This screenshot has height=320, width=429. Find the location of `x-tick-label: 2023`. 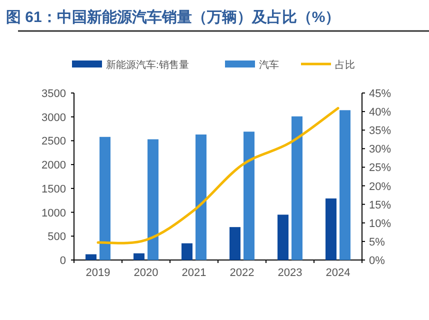

x-tick-label: 2023 is located at coordinates (290, 273).